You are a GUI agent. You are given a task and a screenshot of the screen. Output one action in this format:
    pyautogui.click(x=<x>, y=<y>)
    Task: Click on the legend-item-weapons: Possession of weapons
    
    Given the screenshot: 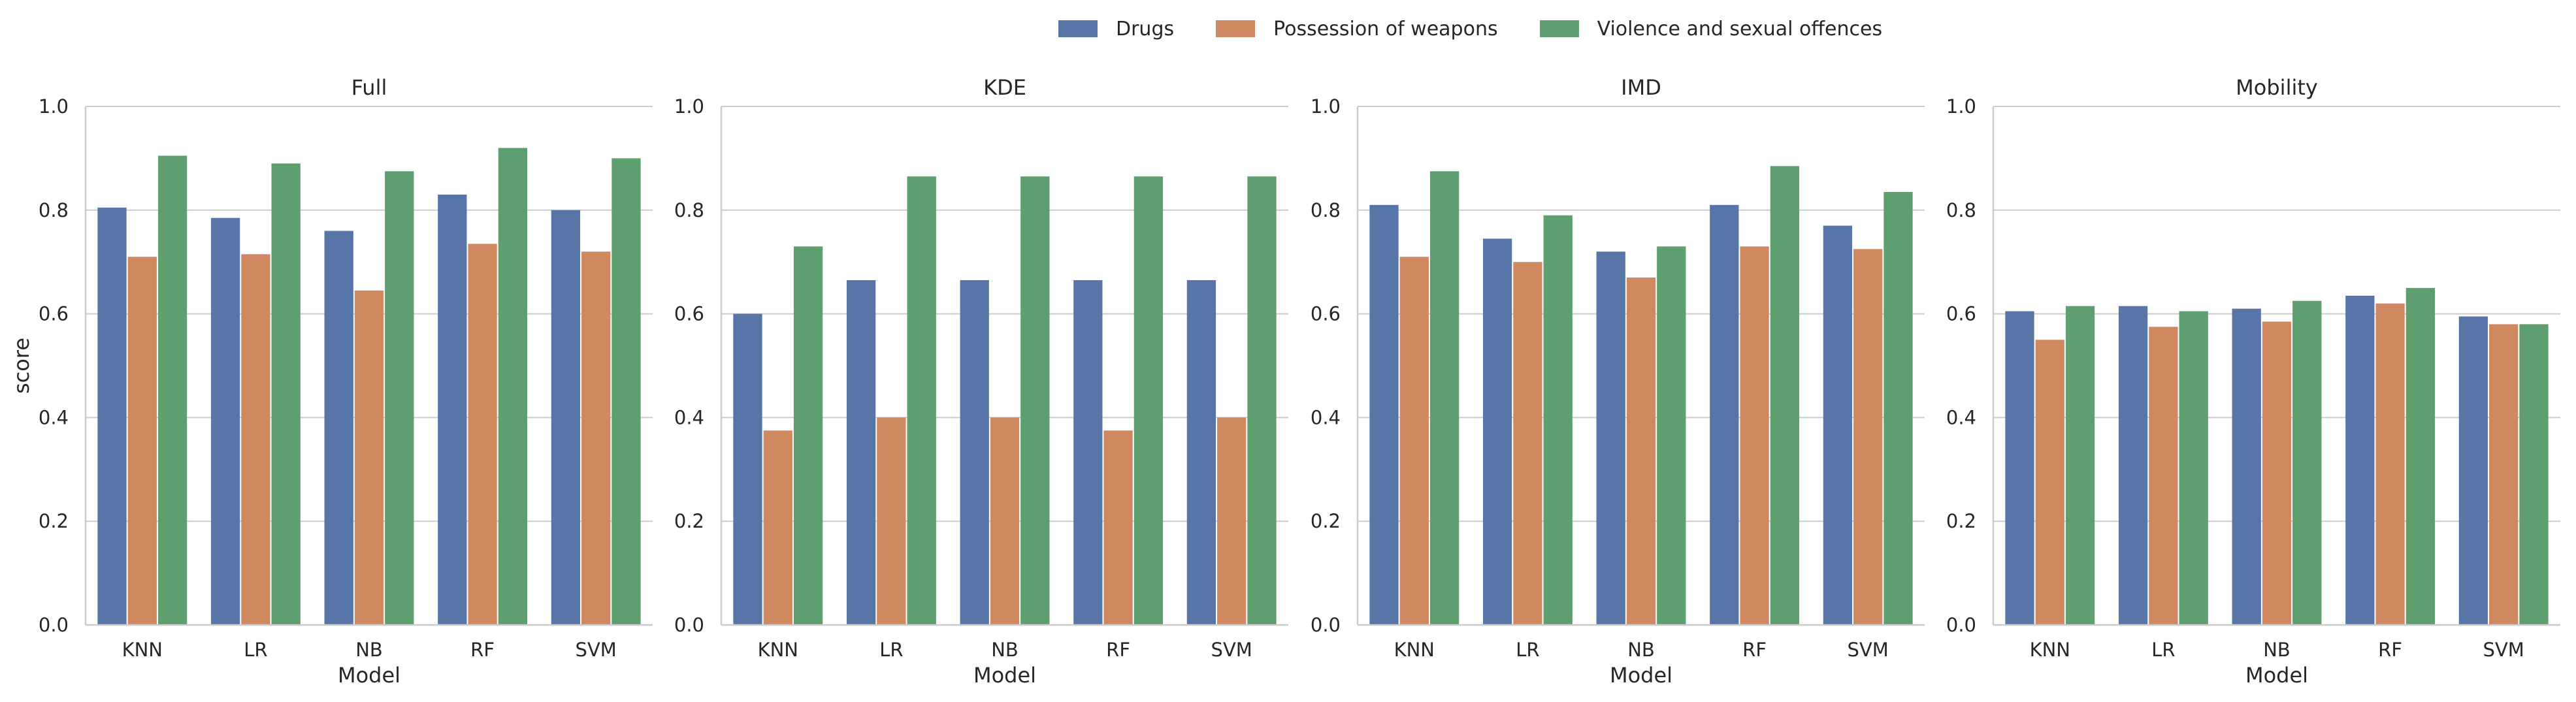 What is the action you would take?
    pyautogui.click(x=1357, y=28)
    